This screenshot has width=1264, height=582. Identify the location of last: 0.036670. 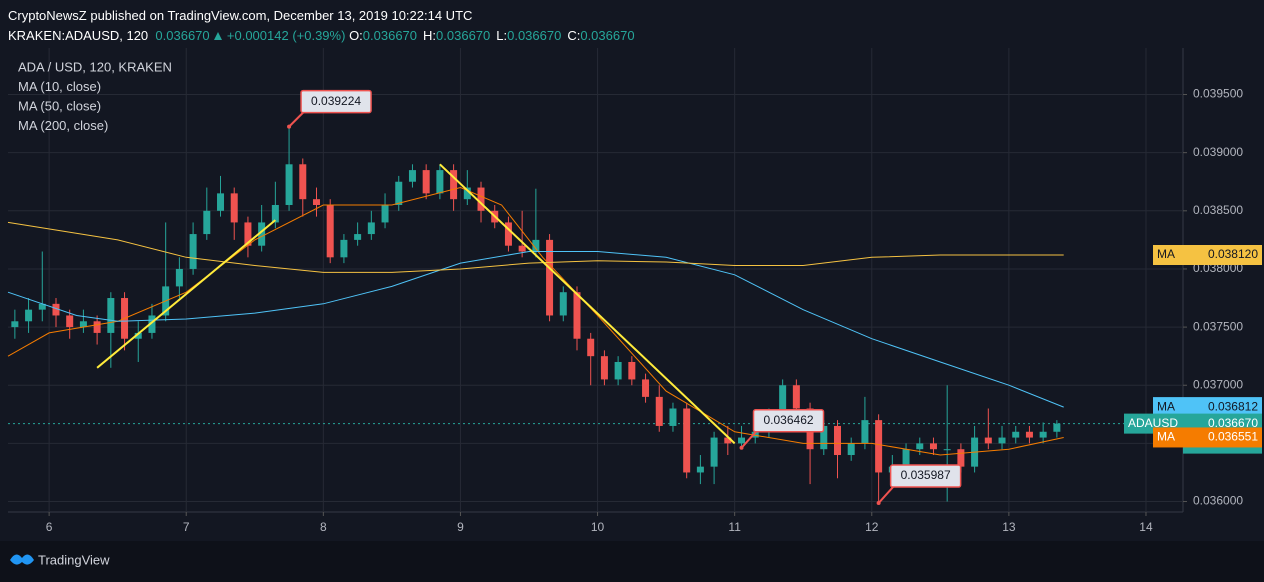
(182, 35).